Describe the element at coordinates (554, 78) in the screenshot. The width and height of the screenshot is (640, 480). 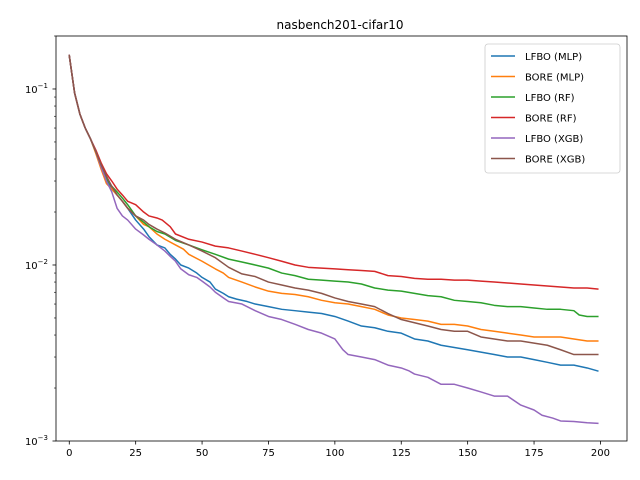
I see `legend-label-2: BORE (MLP)` at that location.